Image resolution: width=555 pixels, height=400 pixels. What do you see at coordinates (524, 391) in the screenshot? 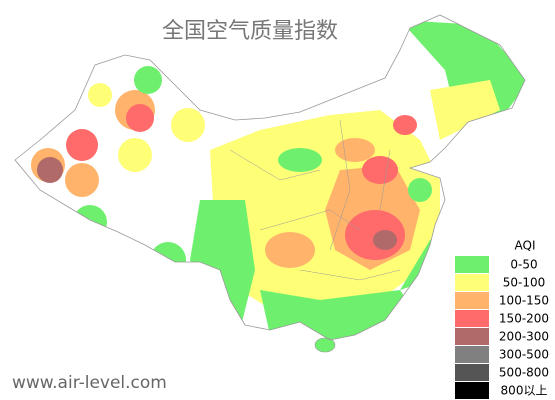
I see `legend-label: 800以上` at bounding box center [524, 391].